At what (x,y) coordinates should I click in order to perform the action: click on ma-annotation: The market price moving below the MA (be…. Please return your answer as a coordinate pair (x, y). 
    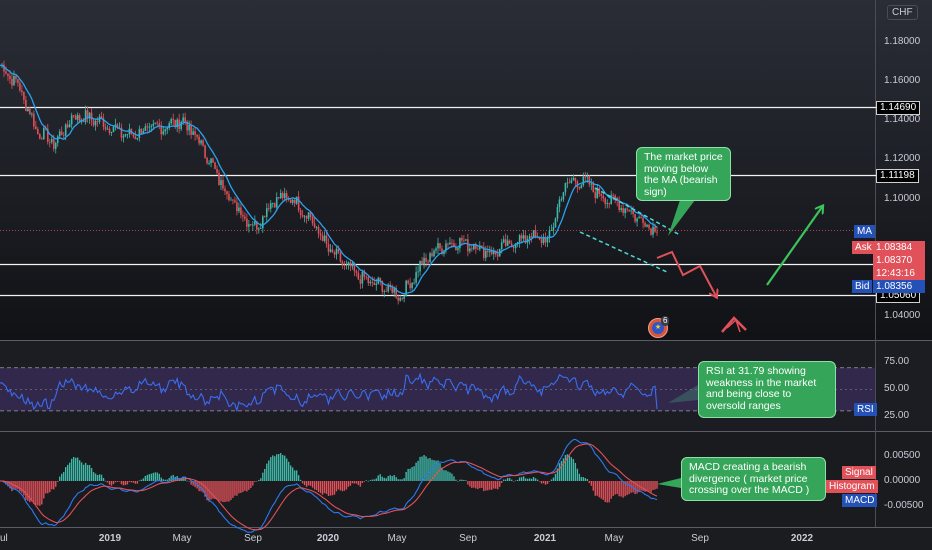
    Looking at the image, I should click on (683, 174).